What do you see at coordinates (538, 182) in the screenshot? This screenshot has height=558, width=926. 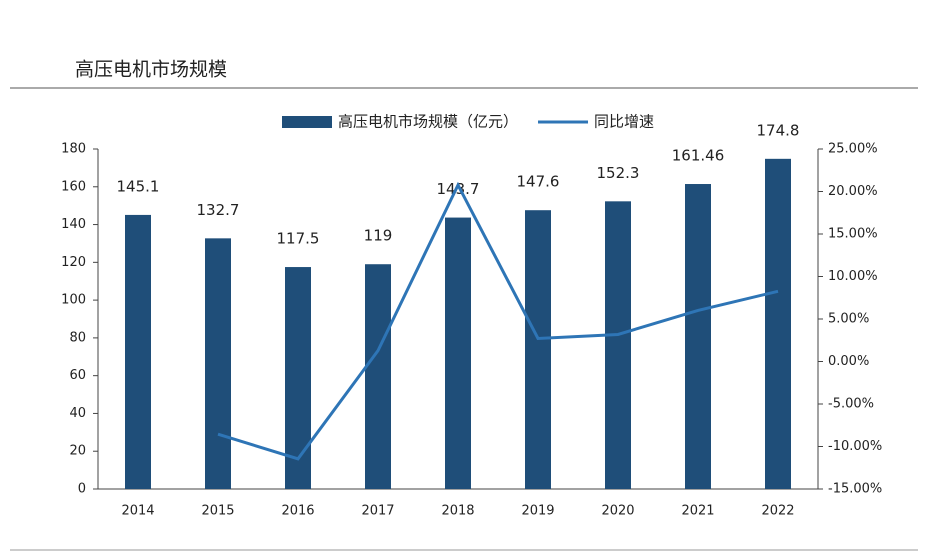 I see `data-label: 147.6` at bounding box center [538, 182].